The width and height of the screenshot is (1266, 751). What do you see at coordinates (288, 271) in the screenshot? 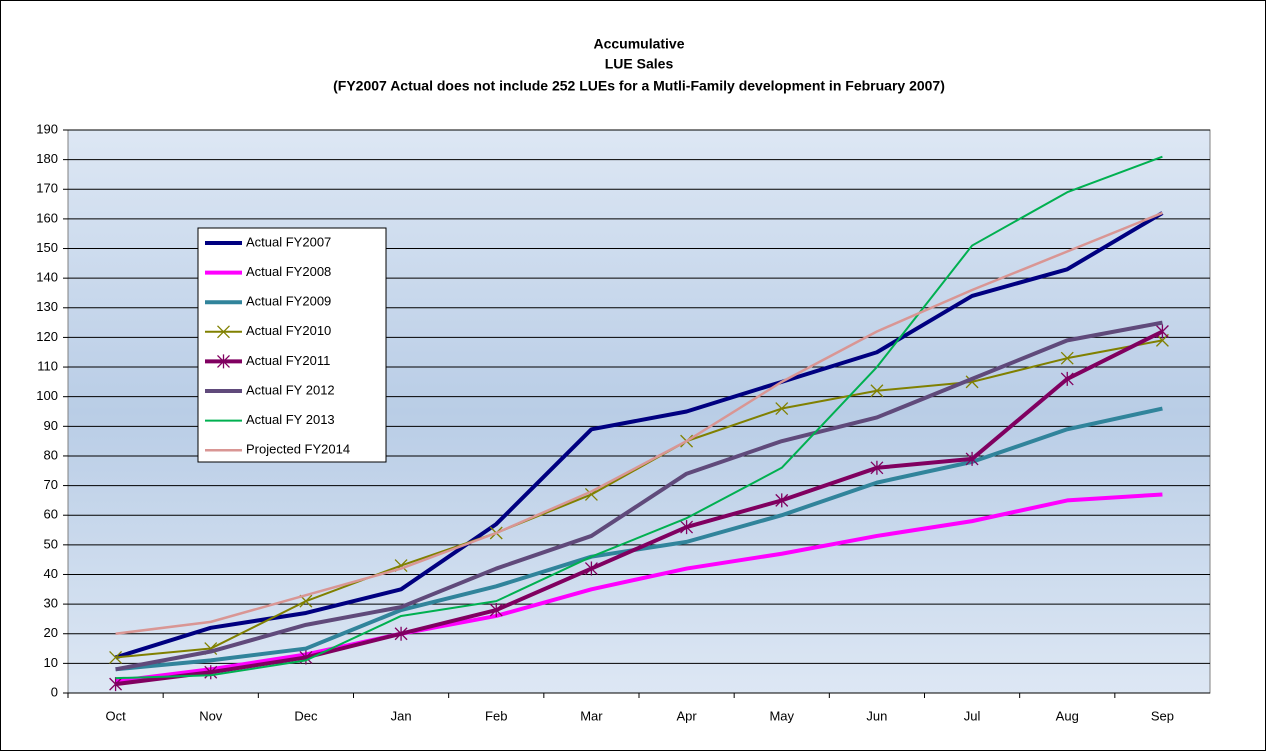
I see `legend-label: Actual FY2008` at bounding box center [288, 271].